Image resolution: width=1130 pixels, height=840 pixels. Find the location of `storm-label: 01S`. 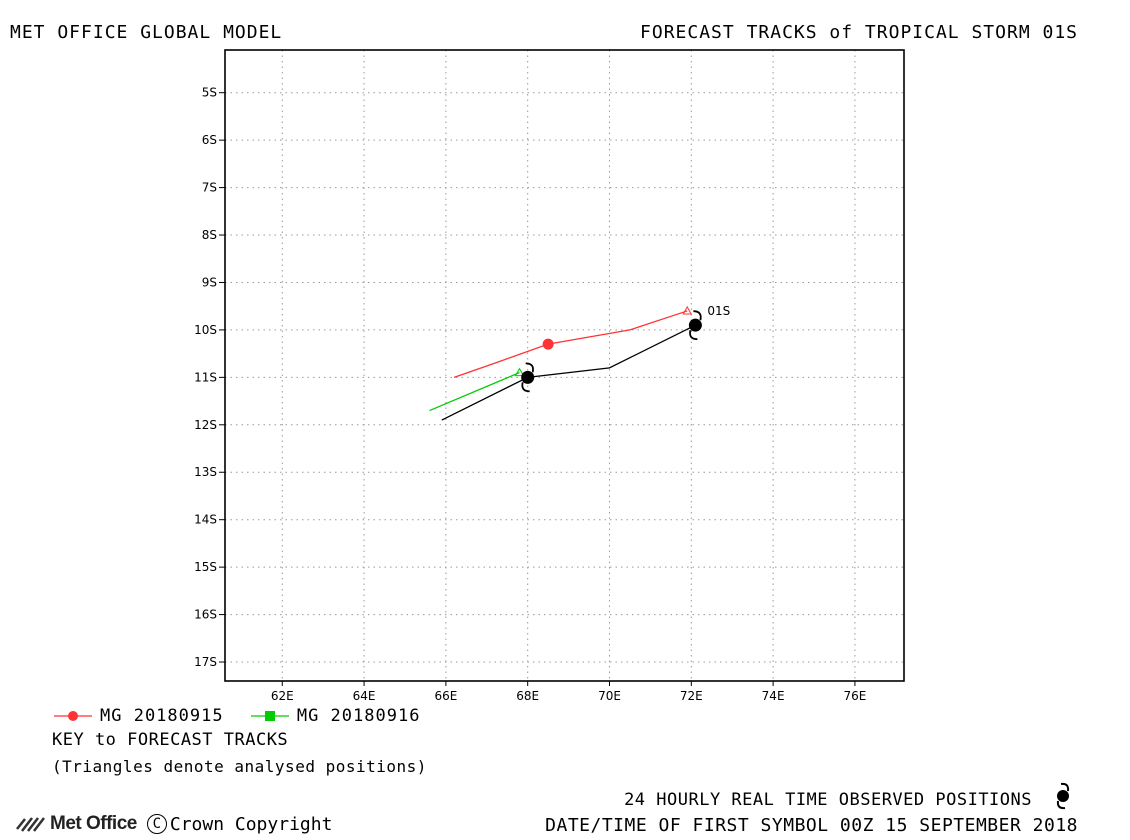

storm-label: 01S is located at coordinates (718, 311).